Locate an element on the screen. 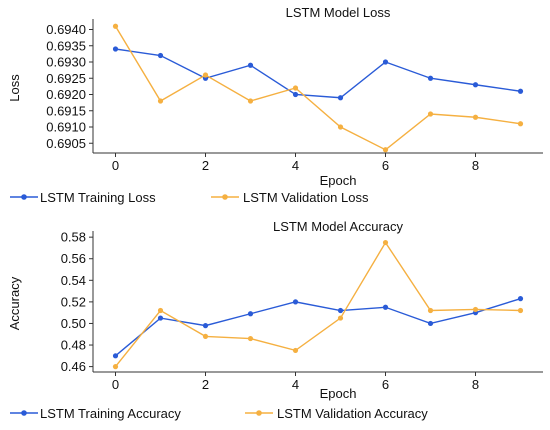 The image size is (550, 430). accuracy-y-axis-label: Accuracy is located at coordinates (14, 303).